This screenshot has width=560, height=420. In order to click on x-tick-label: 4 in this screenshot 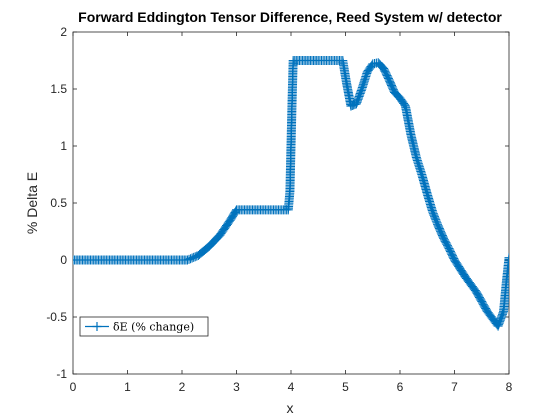, I will do `click(291, 387)`.